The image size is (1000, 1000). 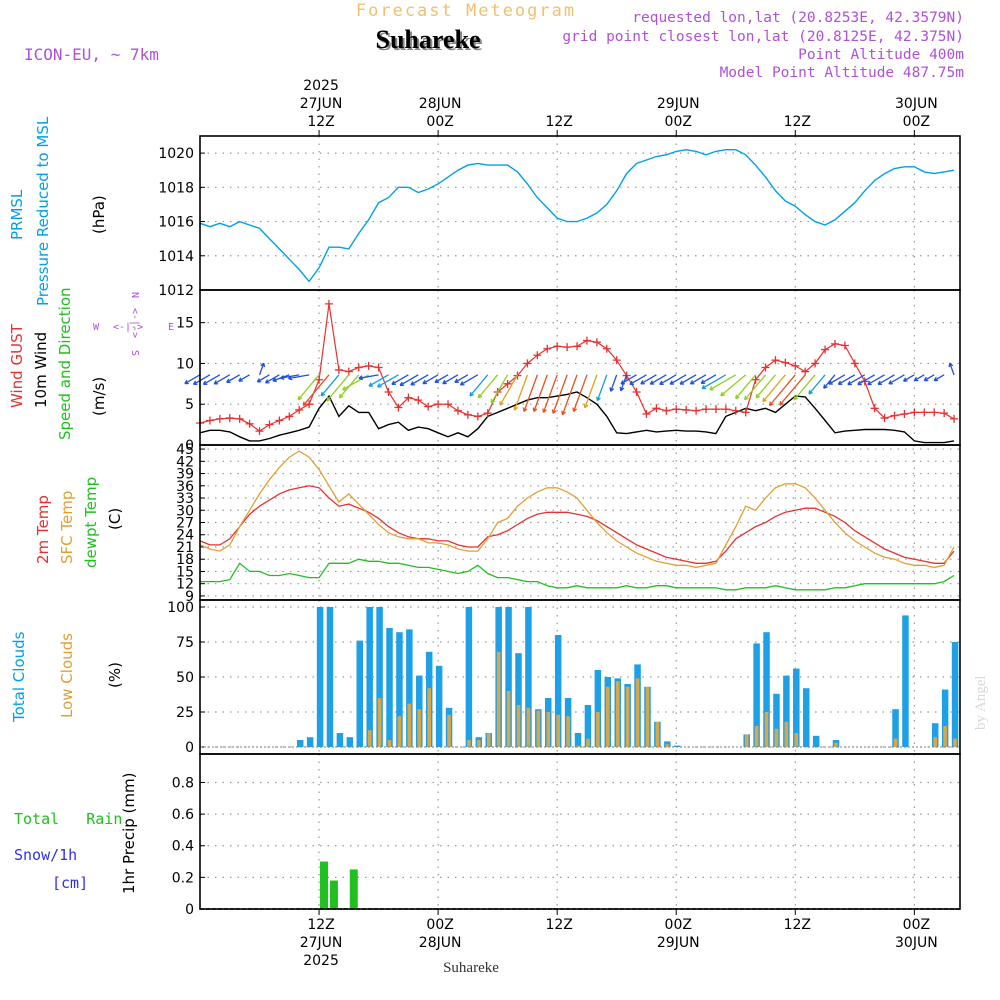 What do you see at coordinates (577, 509) in the screenshot?
I see `tsfc-line` at bounding box center [577, 509].